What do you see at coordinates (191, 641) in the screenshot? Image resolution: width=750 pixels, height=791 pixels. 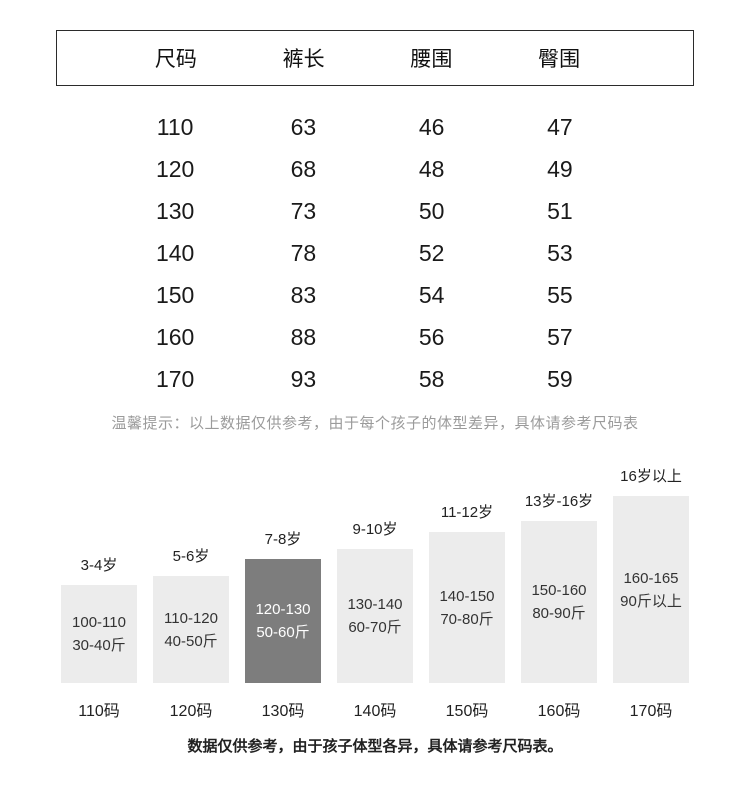 I see `weight-range: 40-50斤` at bounding box center [191, 641].